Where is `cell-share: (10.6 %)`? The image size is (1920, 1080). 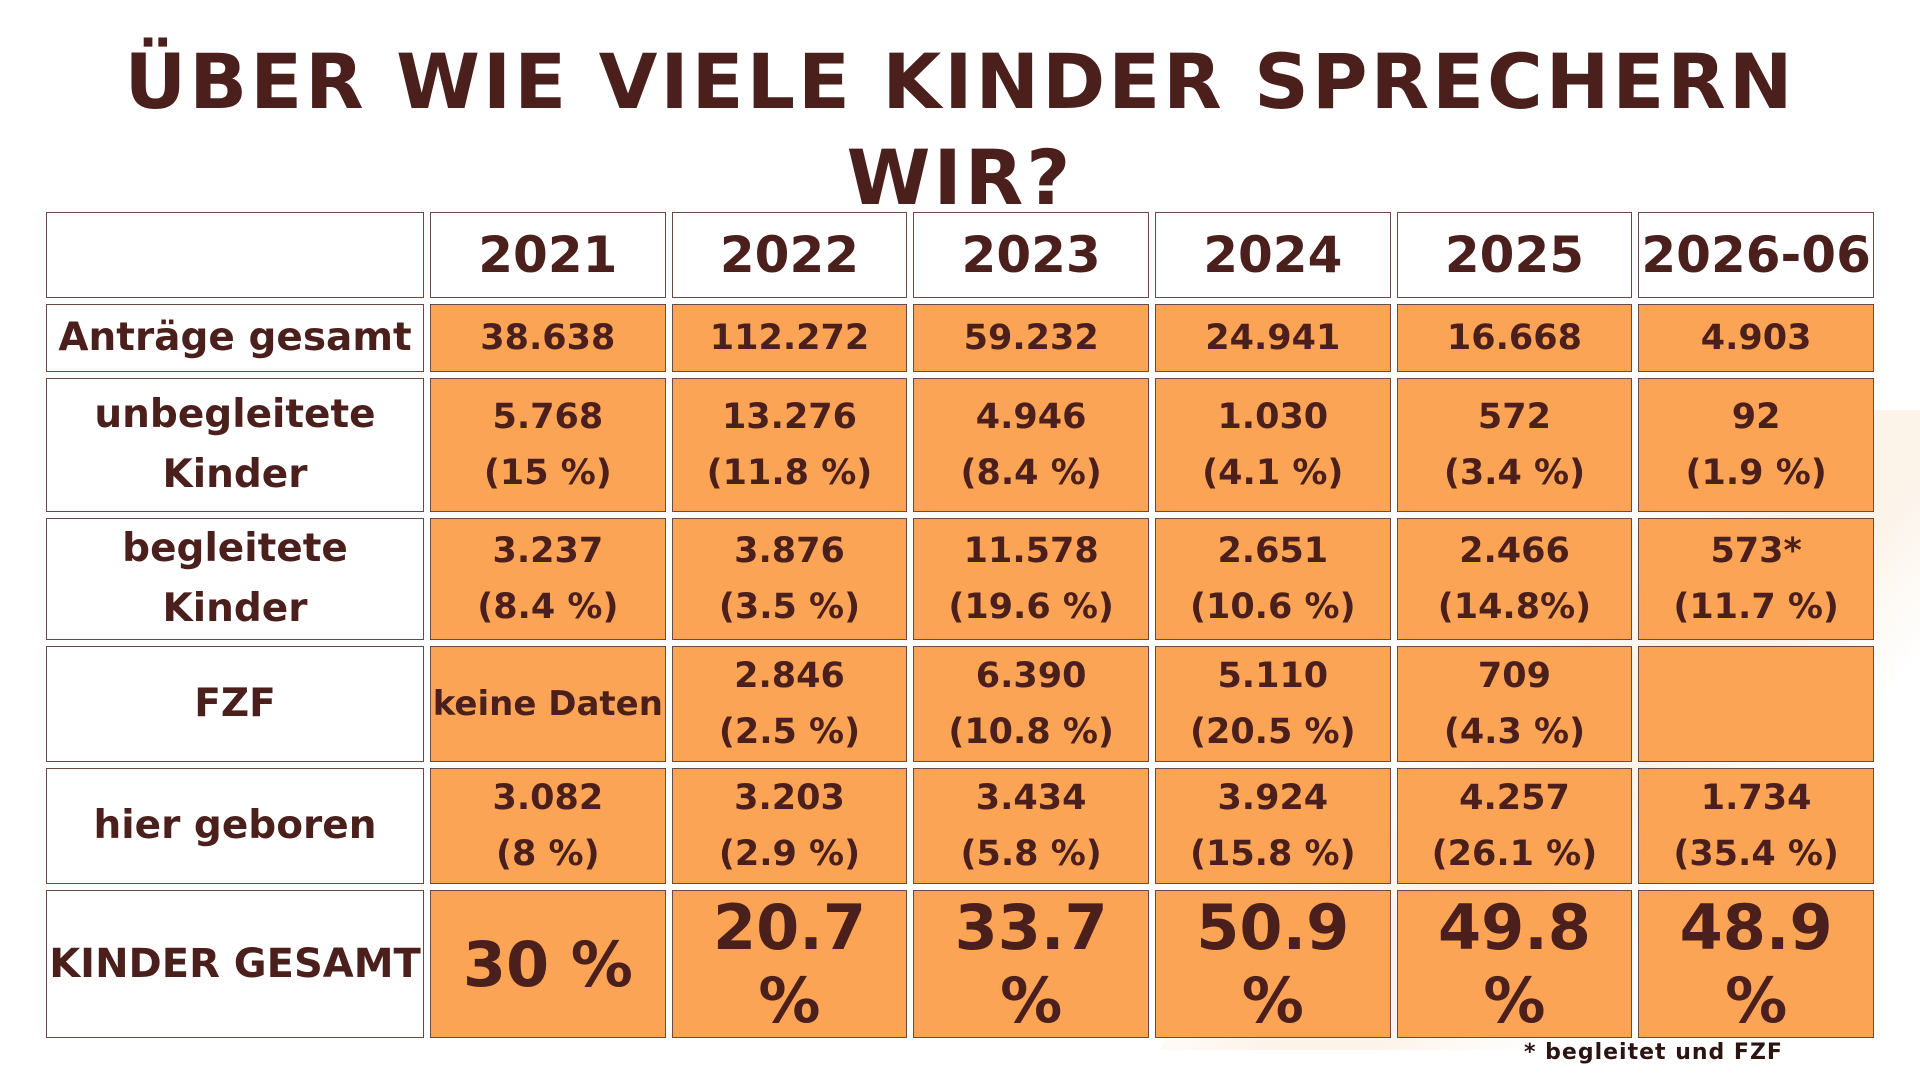
cell-share: (10.6 %) is located at coordinates (1272, 607).